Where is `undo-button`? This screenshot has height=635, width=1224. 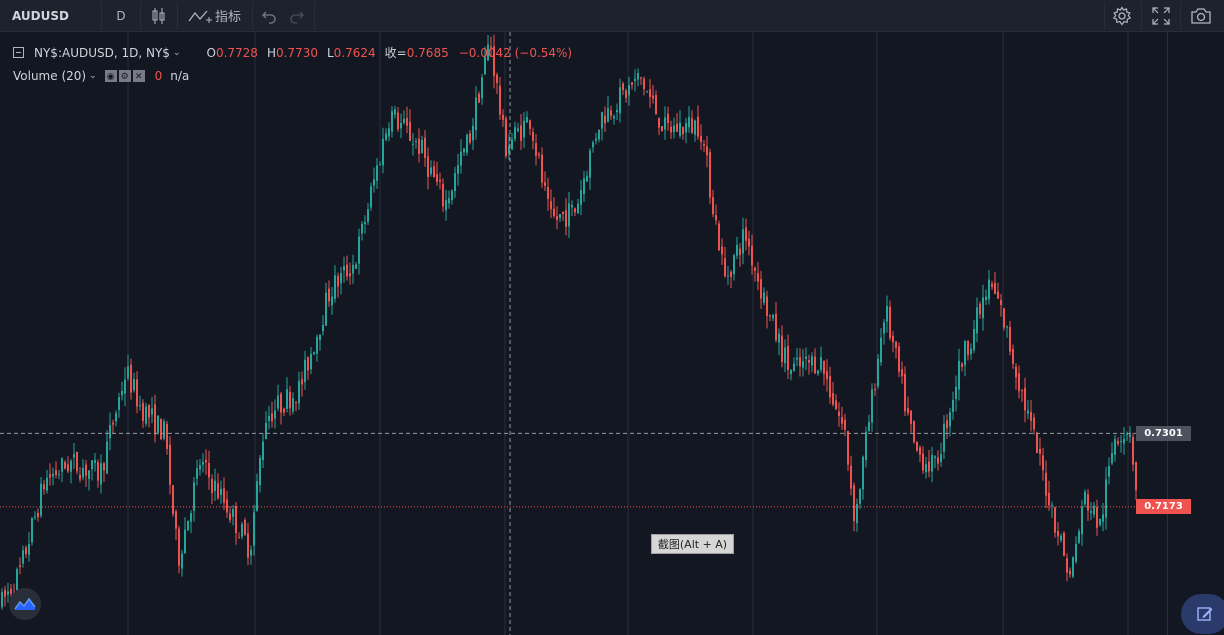 undo-button is located at coordinates (269, 15).